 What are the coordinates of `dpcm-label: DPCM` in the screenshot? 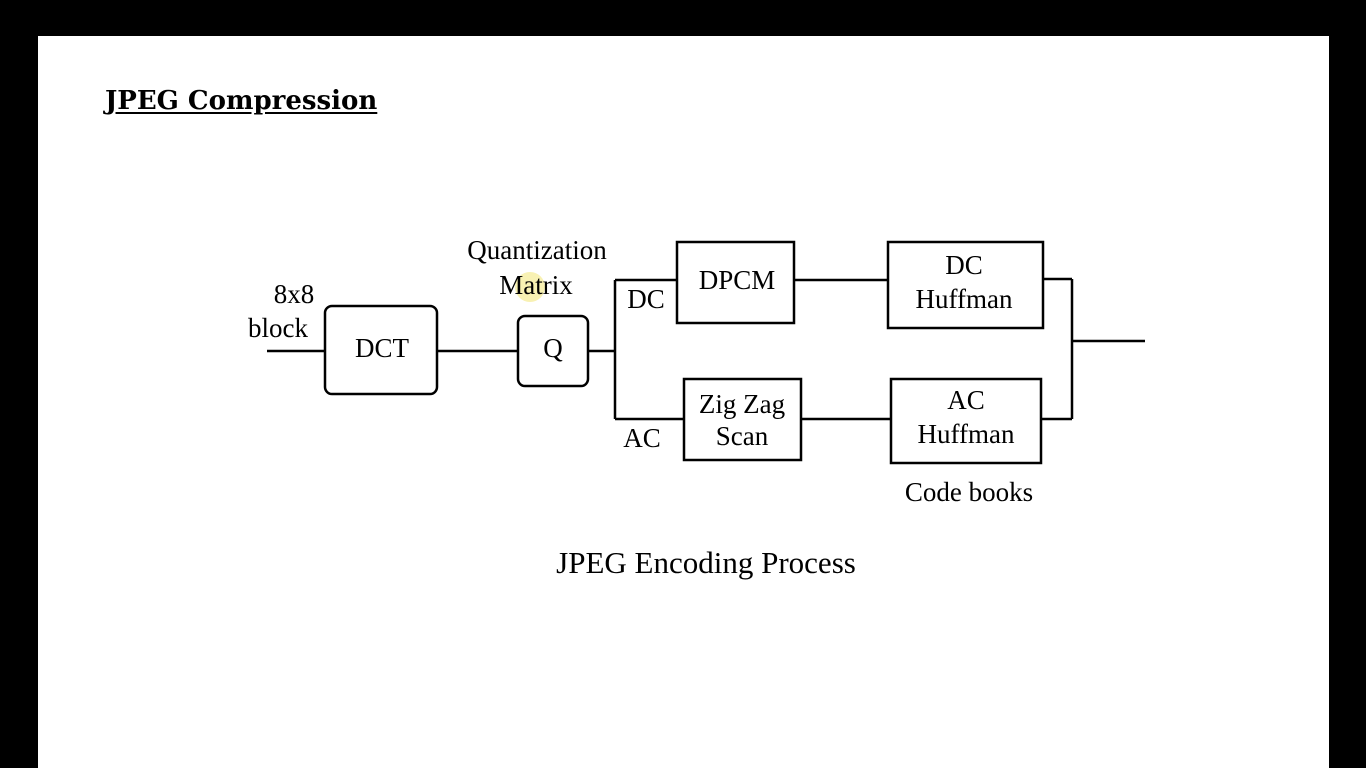 It's located at (737, 280).